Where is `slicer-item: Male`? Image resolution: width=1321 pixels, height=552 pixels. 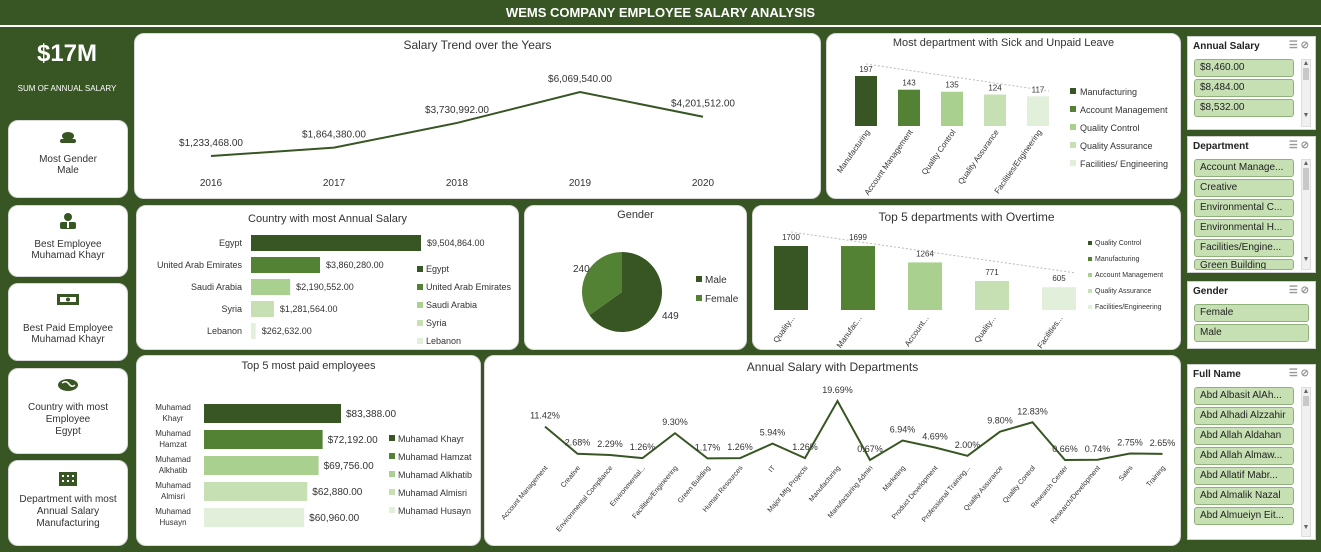
slicer-item: Male is located at coordinates (1251, 333).